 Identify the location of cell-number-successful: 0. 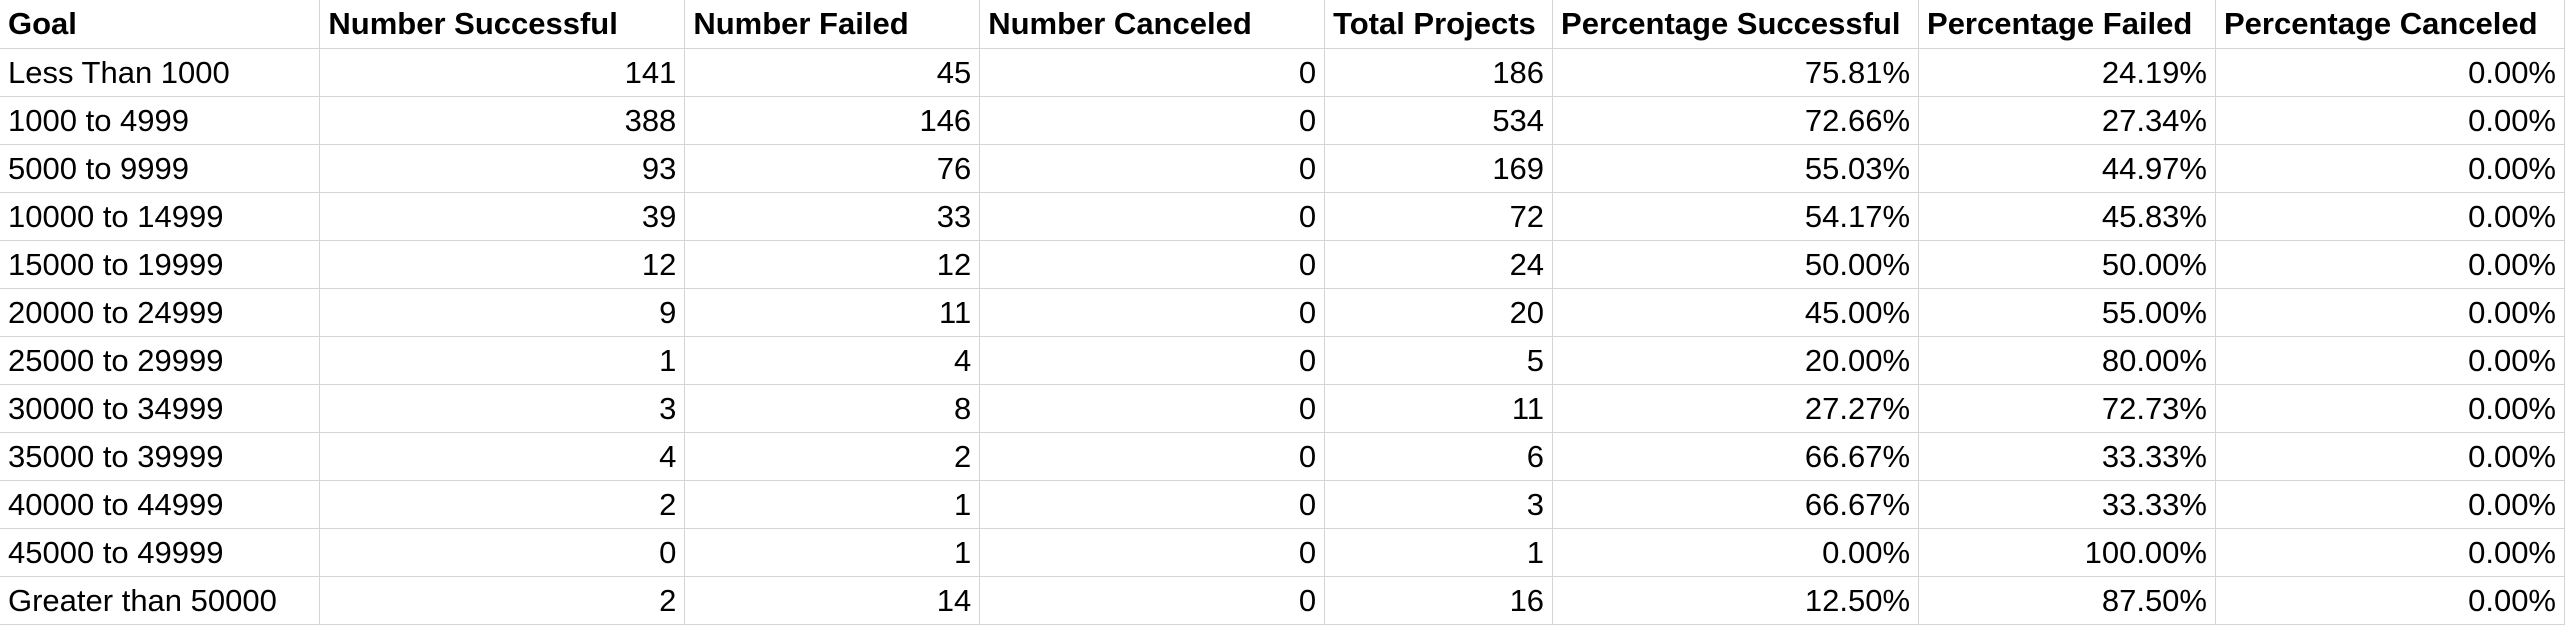
(502, 552).